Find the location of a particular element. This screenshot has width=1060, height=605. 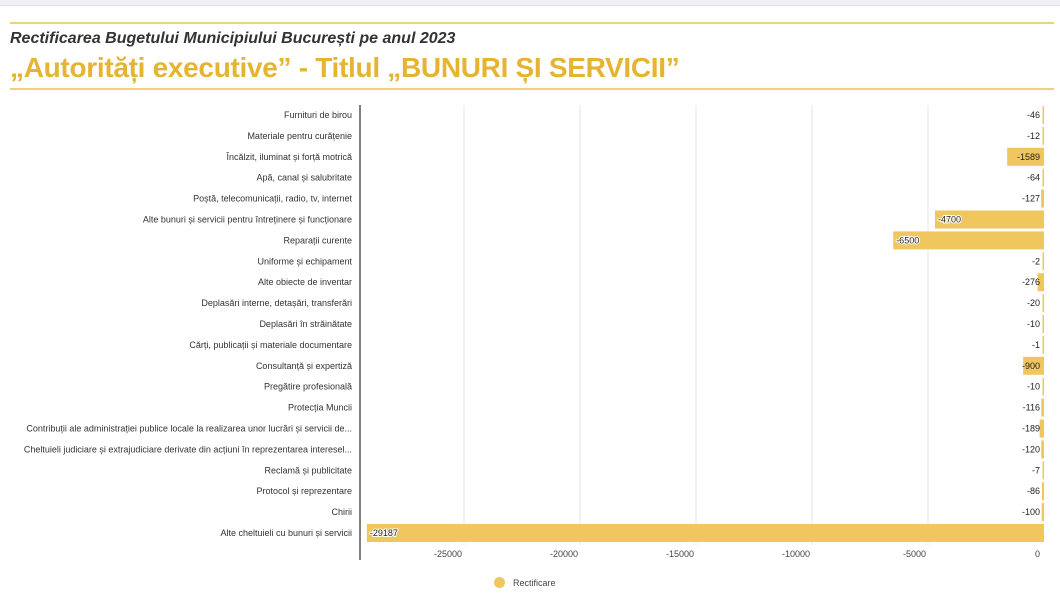

category-label: Alte obiecte de inventar is located at coordinates (305, 282).